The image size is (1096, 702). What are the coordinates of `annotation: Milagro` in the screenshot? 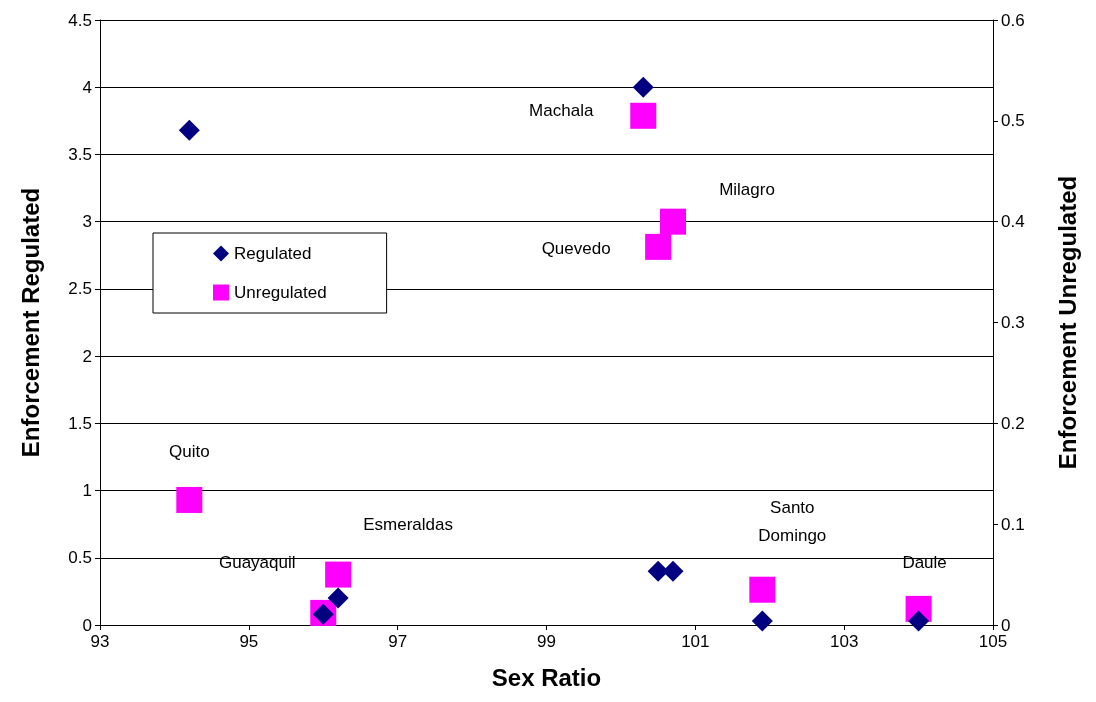 It's located at (747, 190).